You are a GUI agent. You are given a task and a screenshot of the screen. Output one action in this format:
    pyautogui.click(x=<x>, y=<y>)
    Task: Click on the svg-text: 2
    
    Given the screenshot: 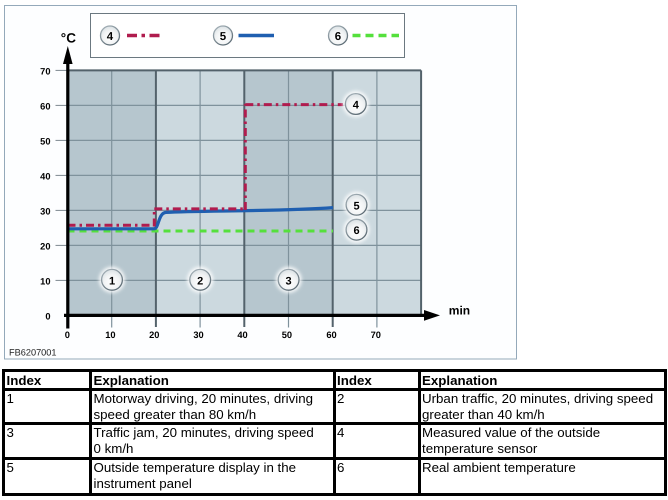 What is the action you would take?
    pyautogui.click(x=200, y=281)
    